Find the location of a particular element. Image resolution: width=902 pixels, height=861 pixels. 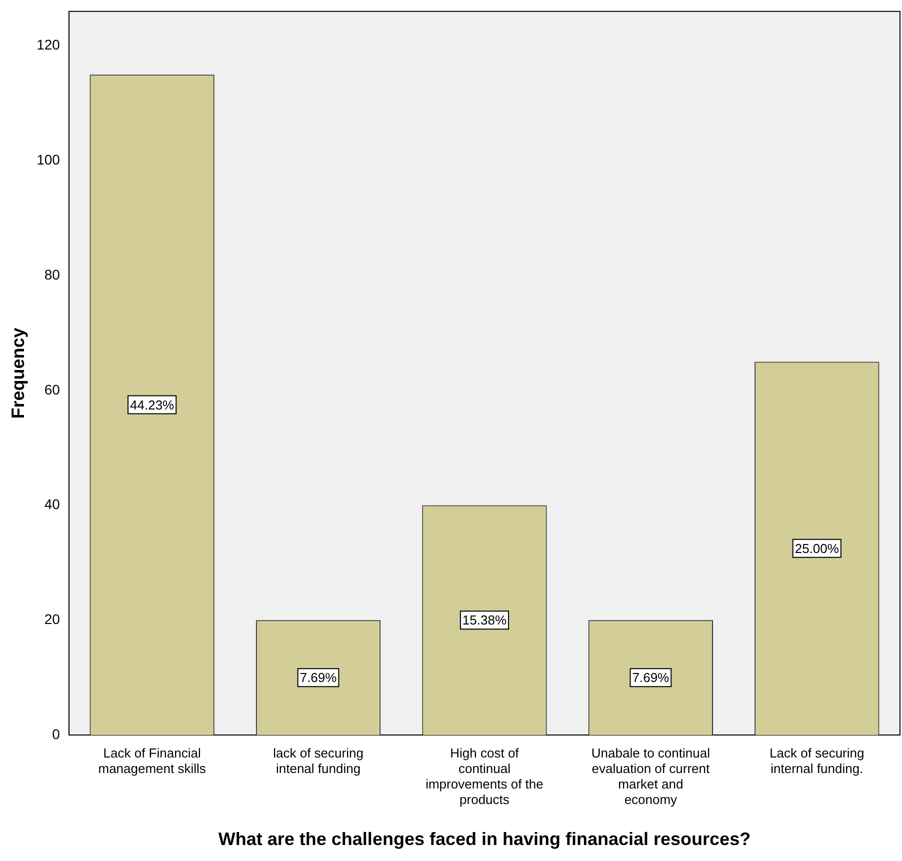

y-tick-label: 40 is located at coordinates (52, 504).